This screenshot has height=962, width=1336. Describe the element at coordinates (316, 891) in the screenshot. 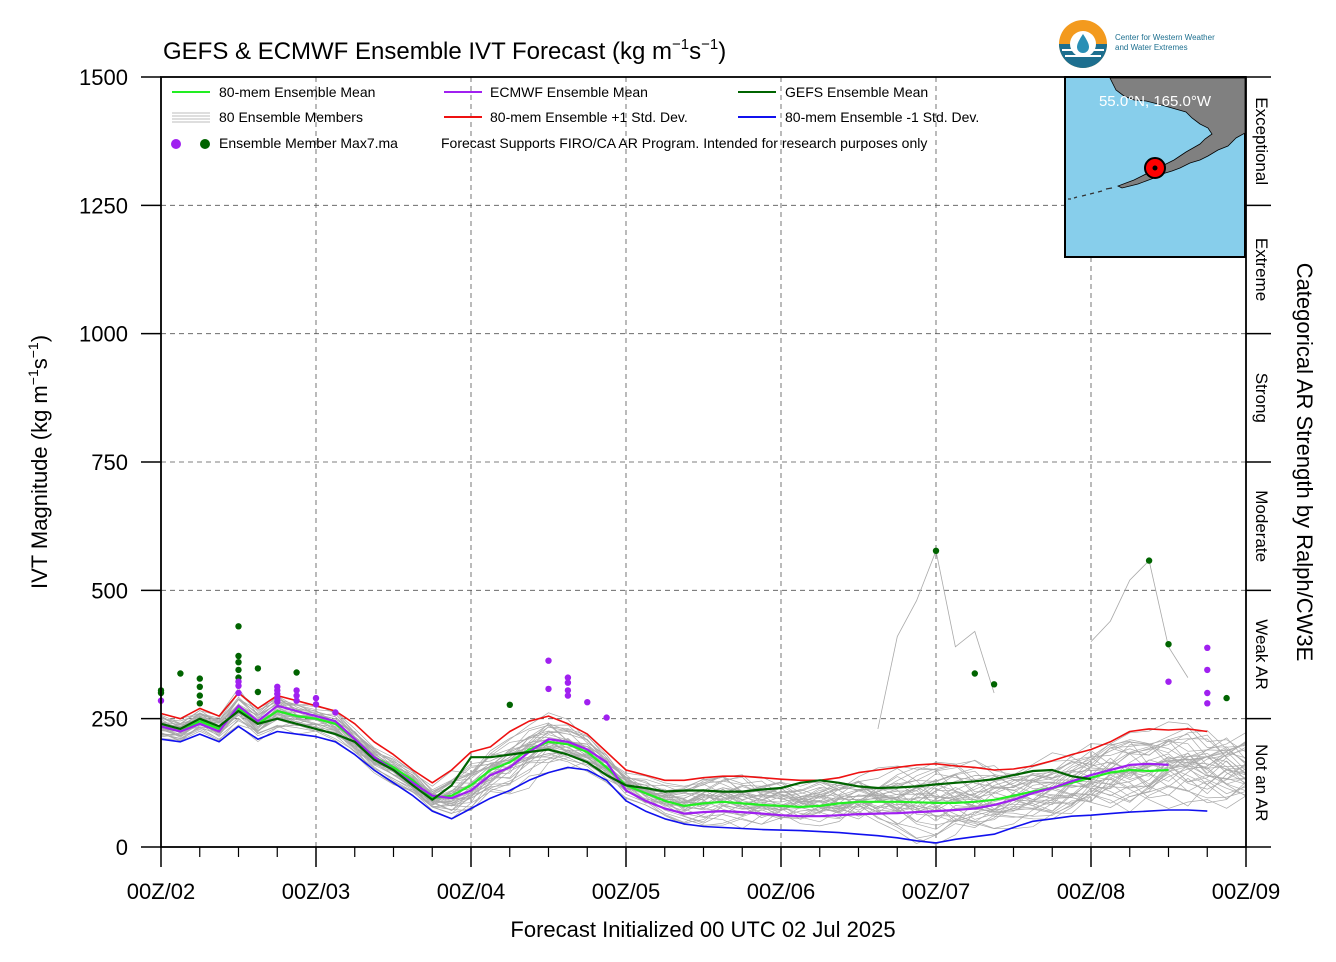

I see `x-tick-label: 00Z/03` at that location.